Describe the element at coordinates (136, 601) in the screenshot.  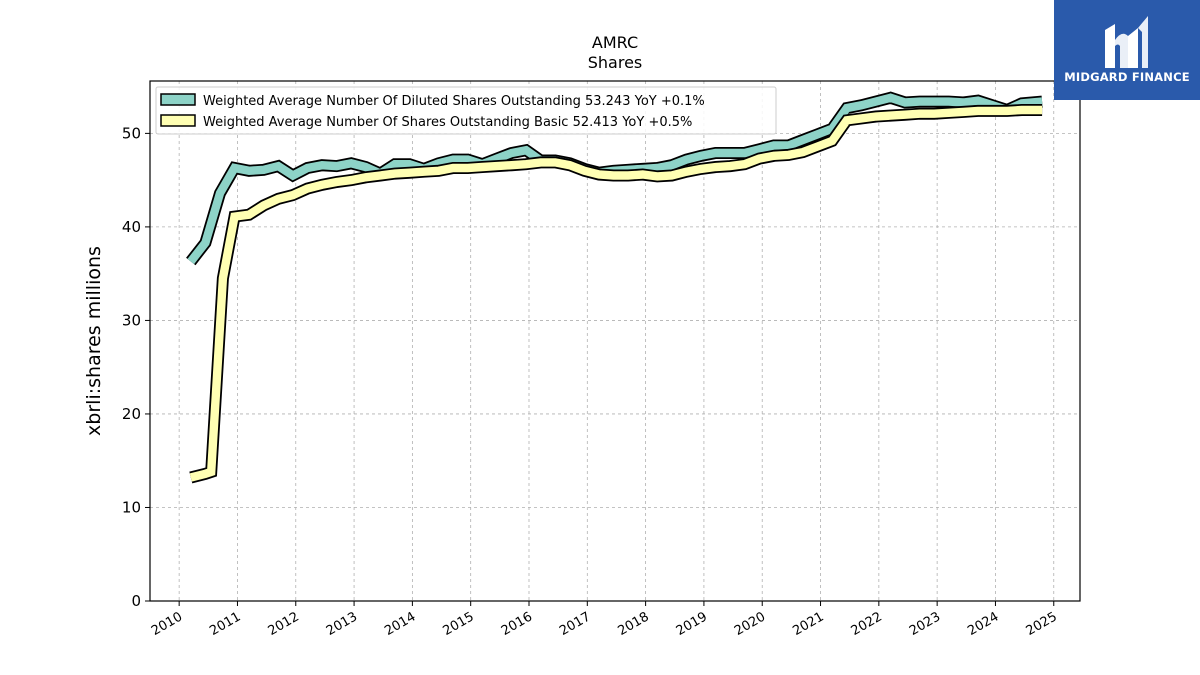
I see `y-tick-label: 0` at that location.